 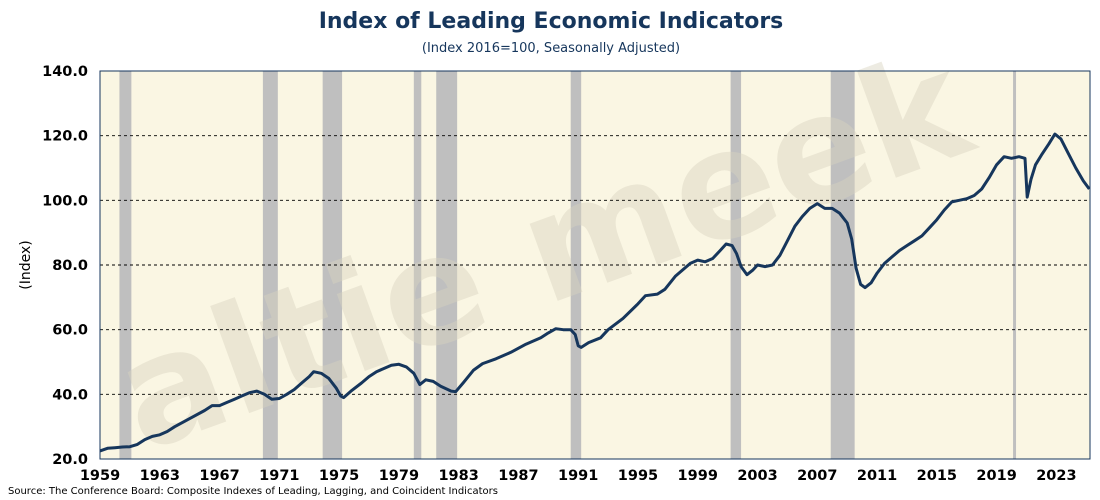 I want to click on x-tick-label: 1975, so click(x=339, y=476).